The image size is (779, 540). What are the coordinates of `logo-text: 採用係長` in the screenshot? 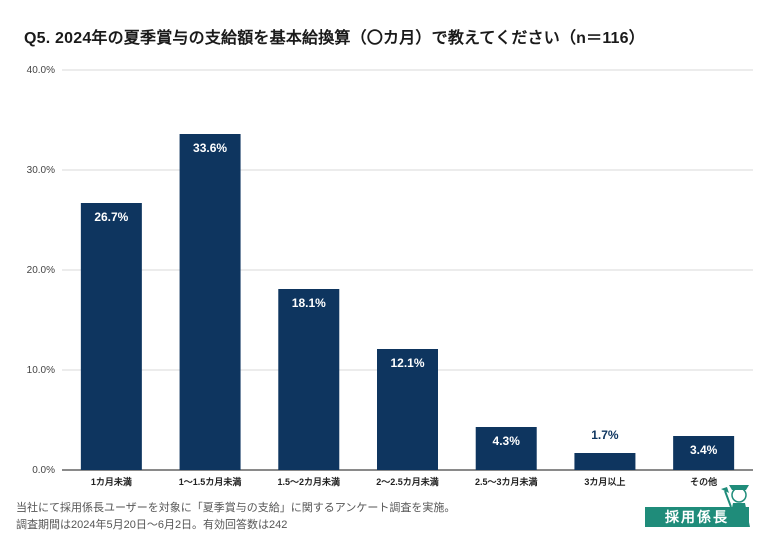 It's located at (697, 517).